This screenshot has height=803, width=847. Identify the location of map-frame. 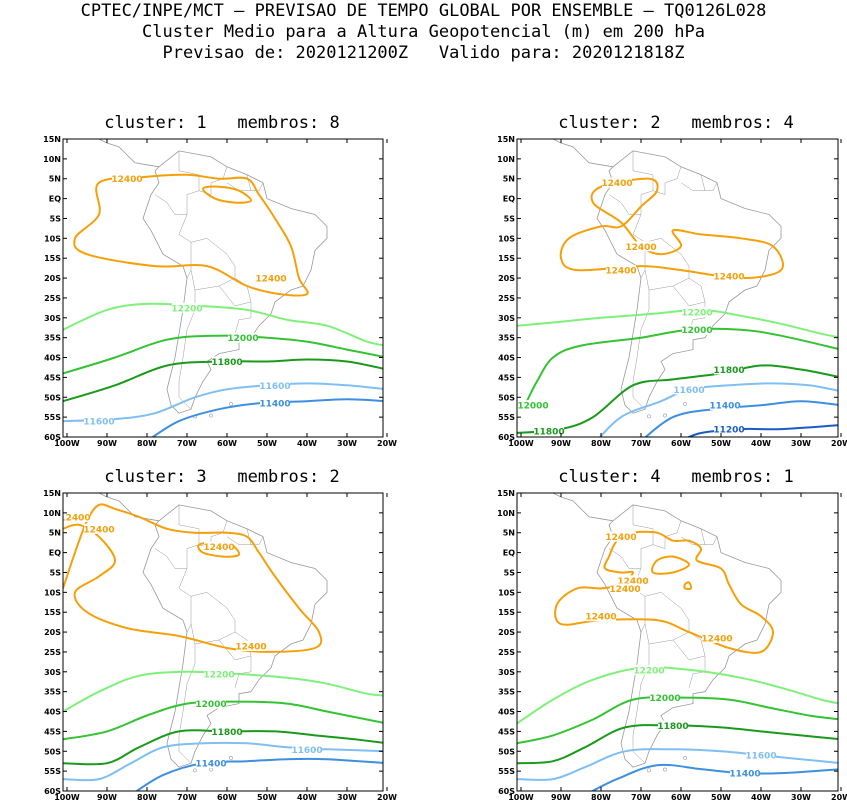
(677, 642).